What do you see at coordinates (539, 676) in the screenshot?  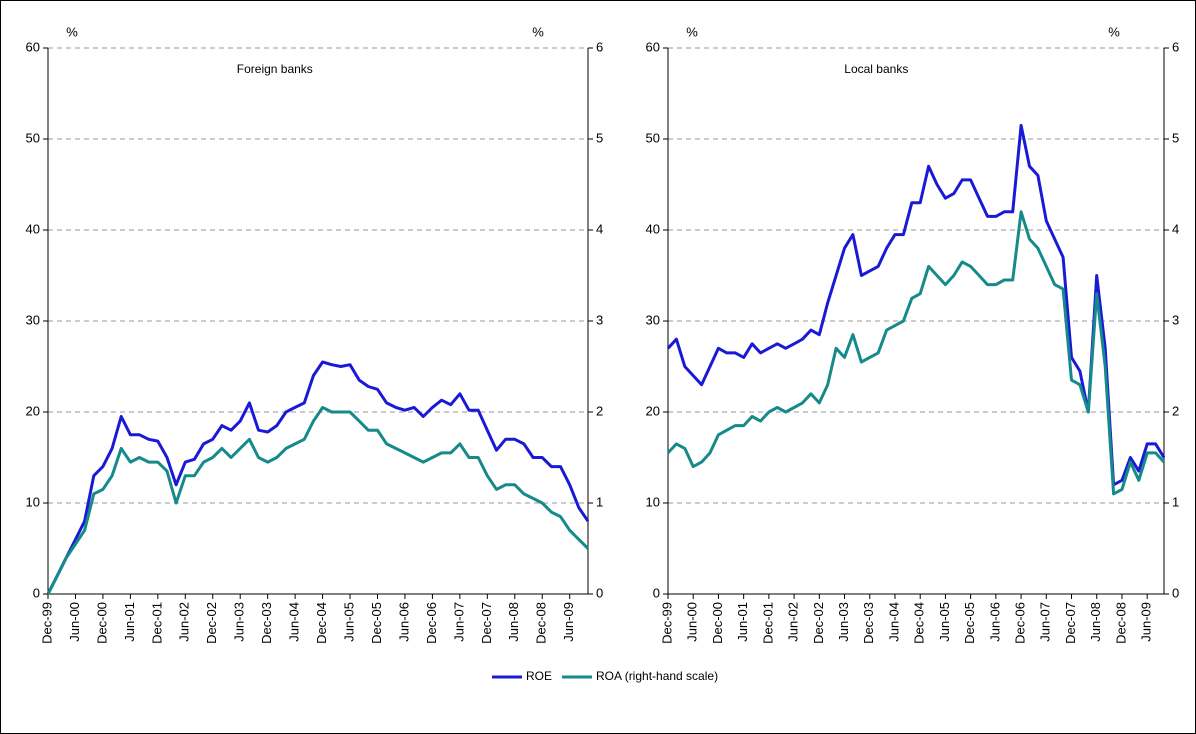 I see `legend-label: ROE` at bounding box center [539, 676].